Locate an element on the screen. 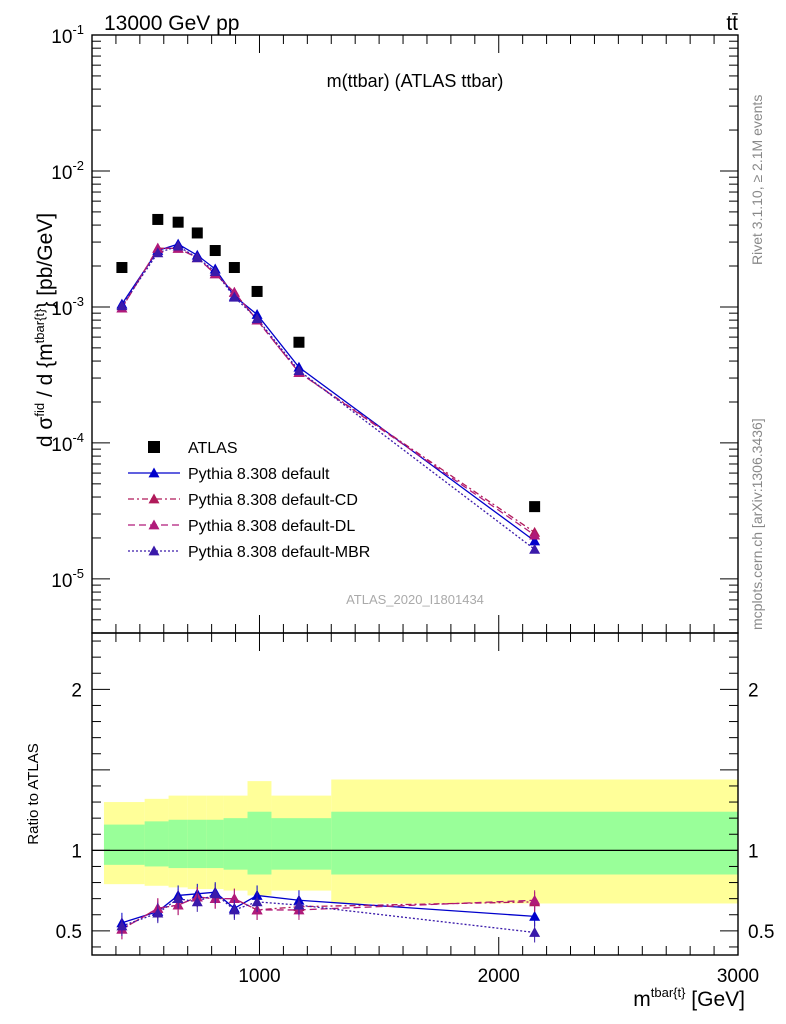 The height and width of the screenshot is (1024, 786). legend-label-data: ATLAS is located at coordinates (213, 448).